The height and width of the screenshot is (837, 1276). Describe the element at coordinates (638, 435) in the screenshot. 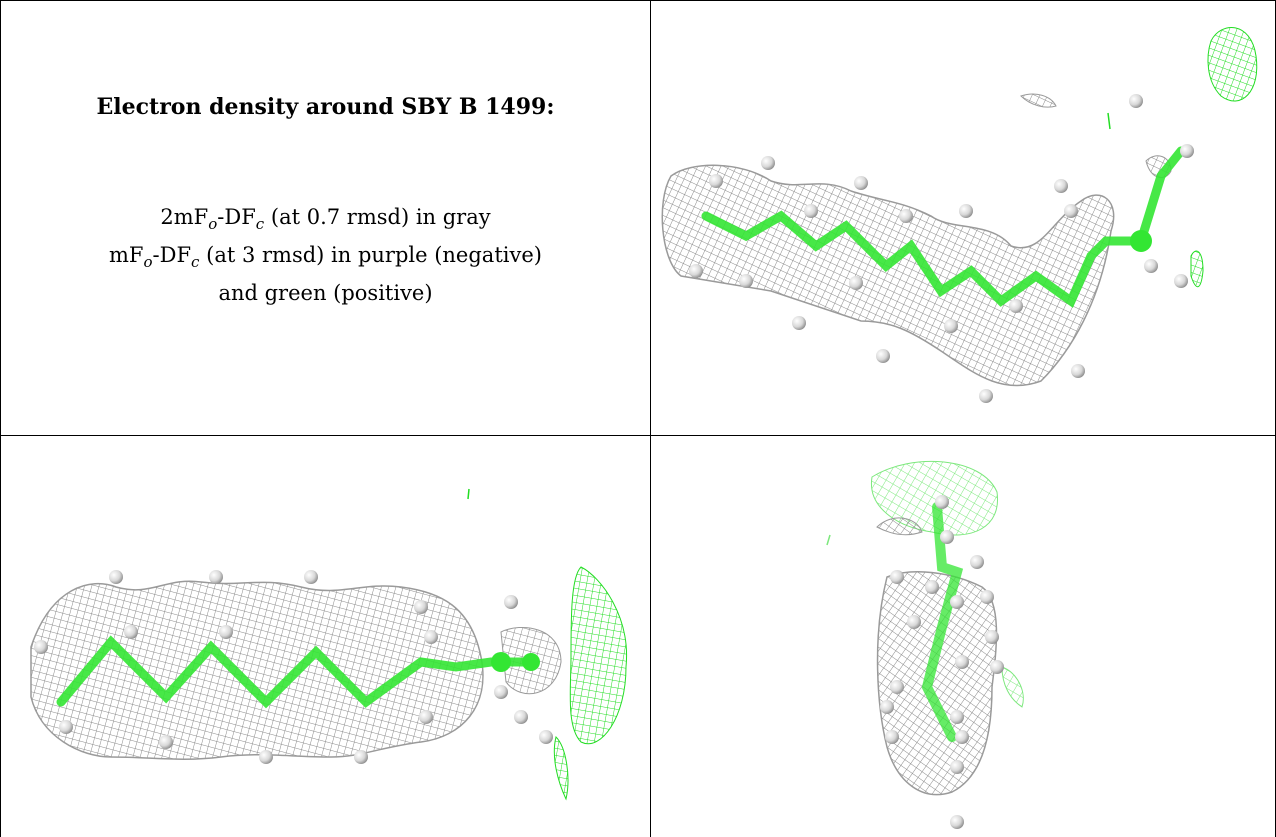

I see `table-middle-border` at that location.